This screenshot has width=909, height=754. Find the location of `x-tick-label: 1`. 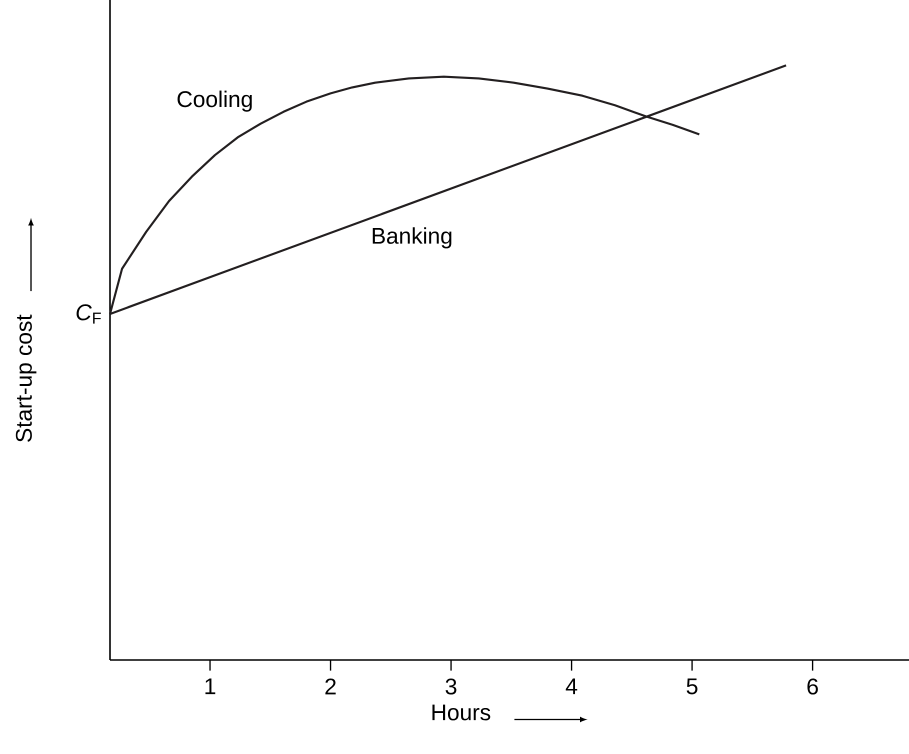

x-tick-label: 1 is located at coordinates (210, 686).